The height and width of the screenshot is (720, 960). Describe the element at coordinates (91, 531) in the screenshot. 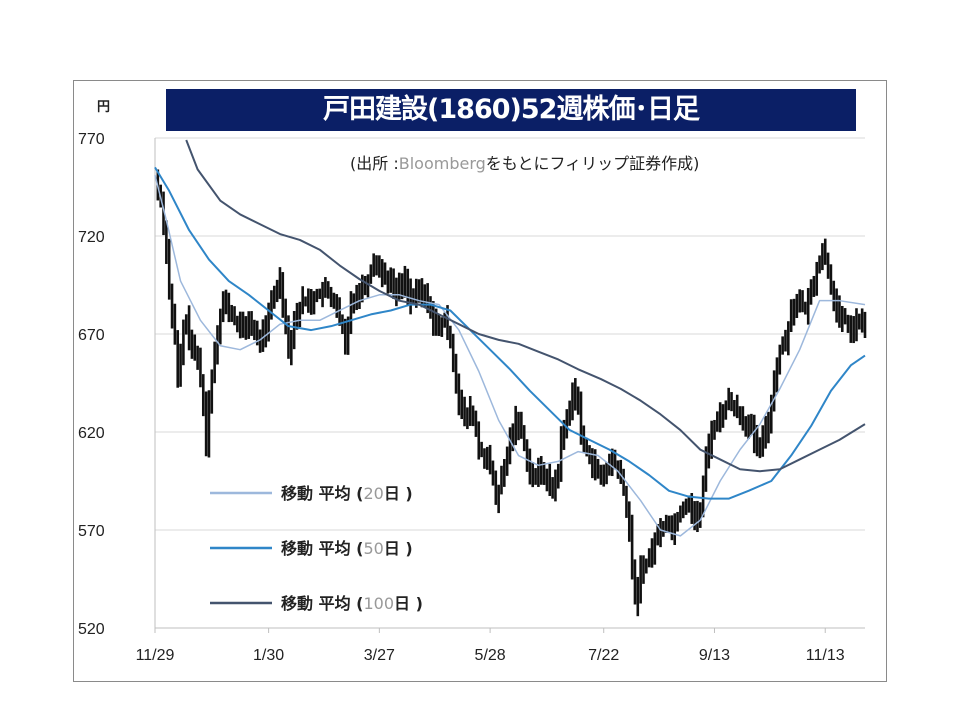

I see `y-tick-label: 570` at that location.